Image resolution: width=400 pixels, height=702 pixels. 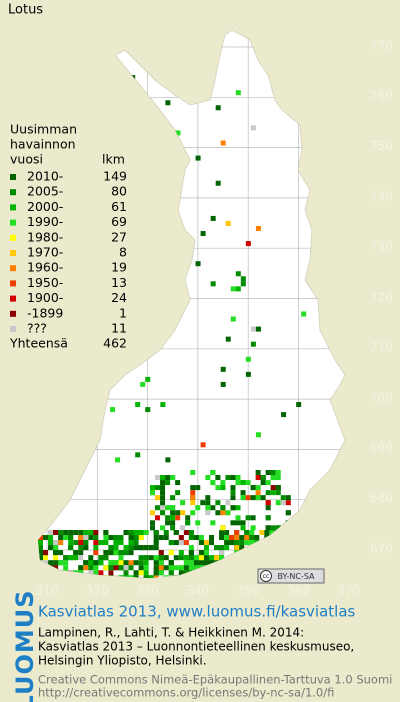 What do you see at coordinates (45, 236) in the screenshot?
I see `legend-label: 1980-` at bounding box center [45, 236].